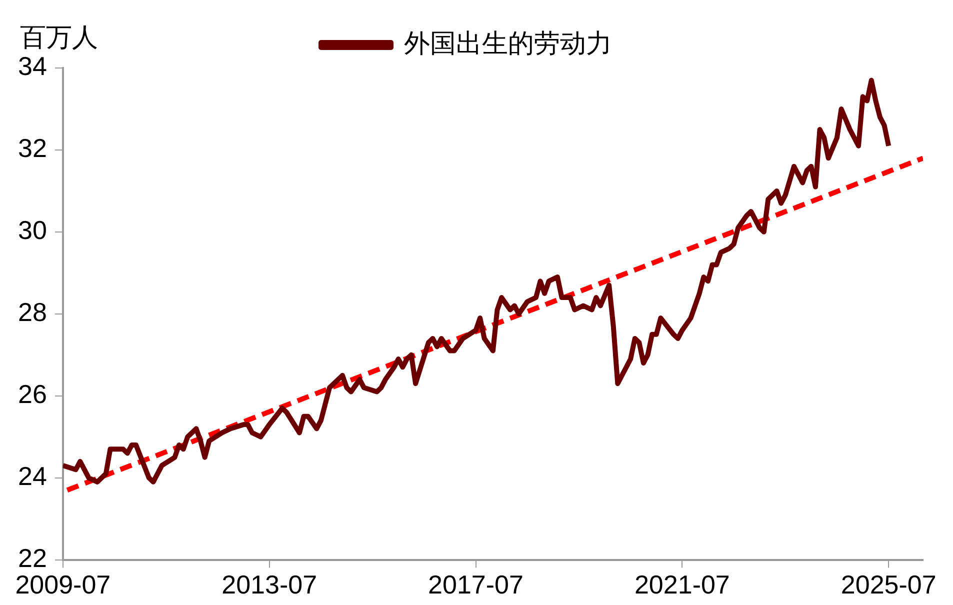 The height and width of the screenshot is (605, 953). I want to click on x-tick-label: 2013-07, so click(270, 585).